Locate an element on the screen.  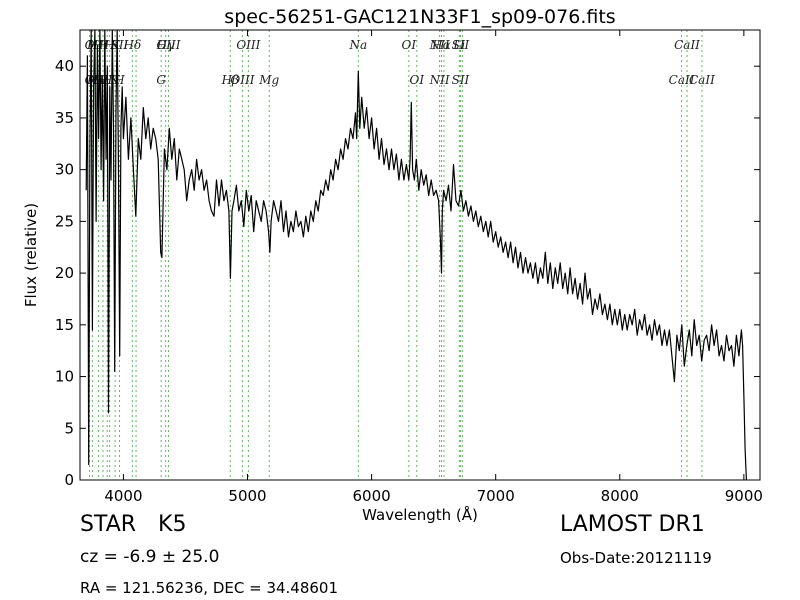
x-axis-label: Wavelength (Å) is located at coordinates (420, 515).